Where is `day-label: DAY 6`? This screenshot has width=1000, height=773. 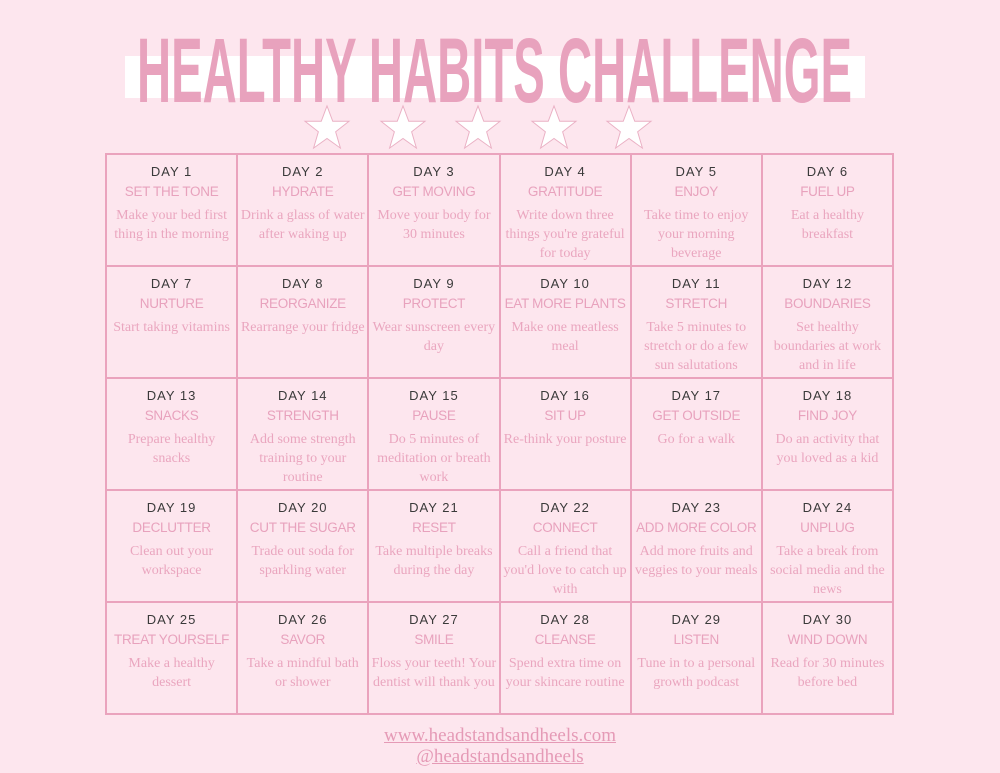
day-label: DAY 6 is located at coordinates (827, 171).